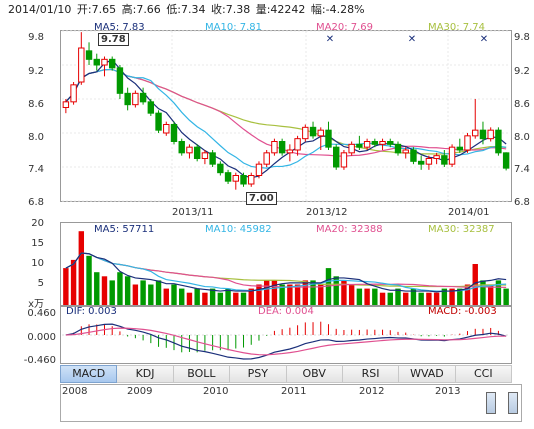 Image resolution: width=534 pixels, height=429 pixels. Describe the element at coordinates (193, 212) in the screenshot. I see `date-tick: 2013/11` at that location.